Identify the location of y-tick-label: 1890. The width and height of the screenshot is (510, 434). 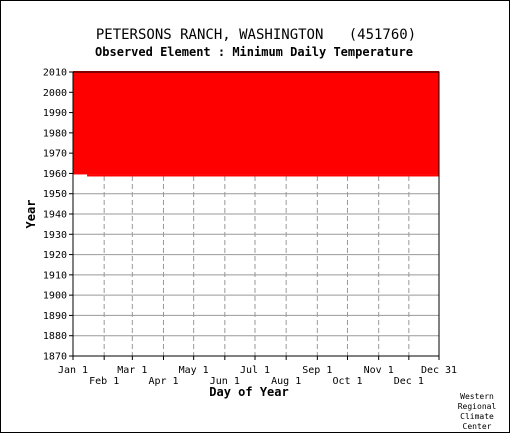
(55, 316).